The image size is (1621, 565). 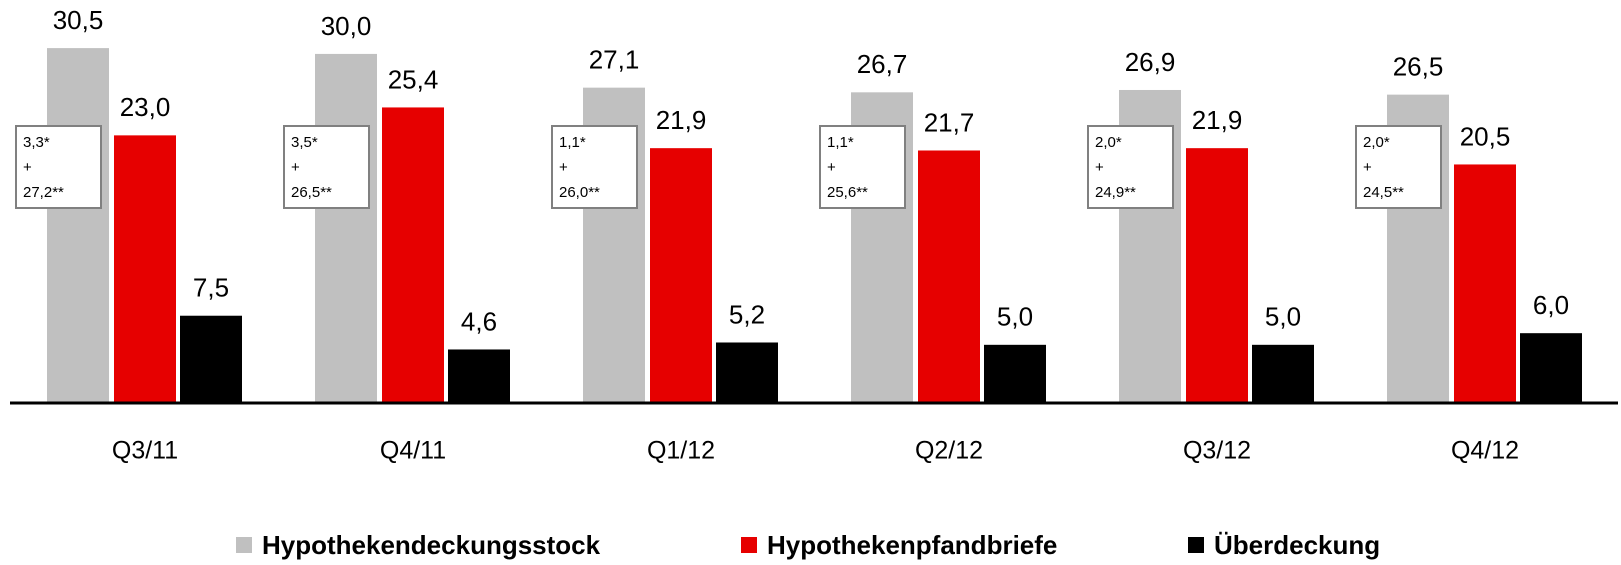 I want to click on value-label: 26,5, so click(x=1418, y=67).